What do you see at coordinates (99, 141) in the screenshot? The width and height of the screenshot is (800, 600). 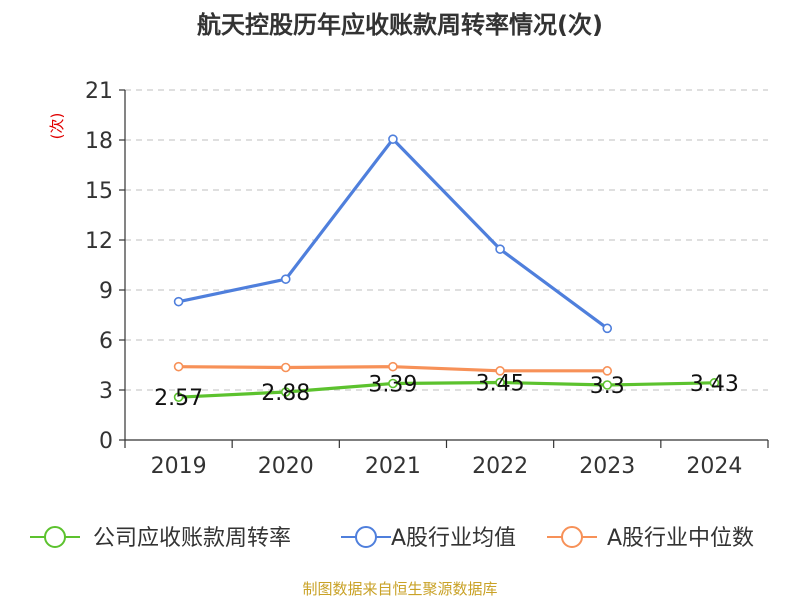 I see `y-tick-label: 18` at bounding box center [99, 141].